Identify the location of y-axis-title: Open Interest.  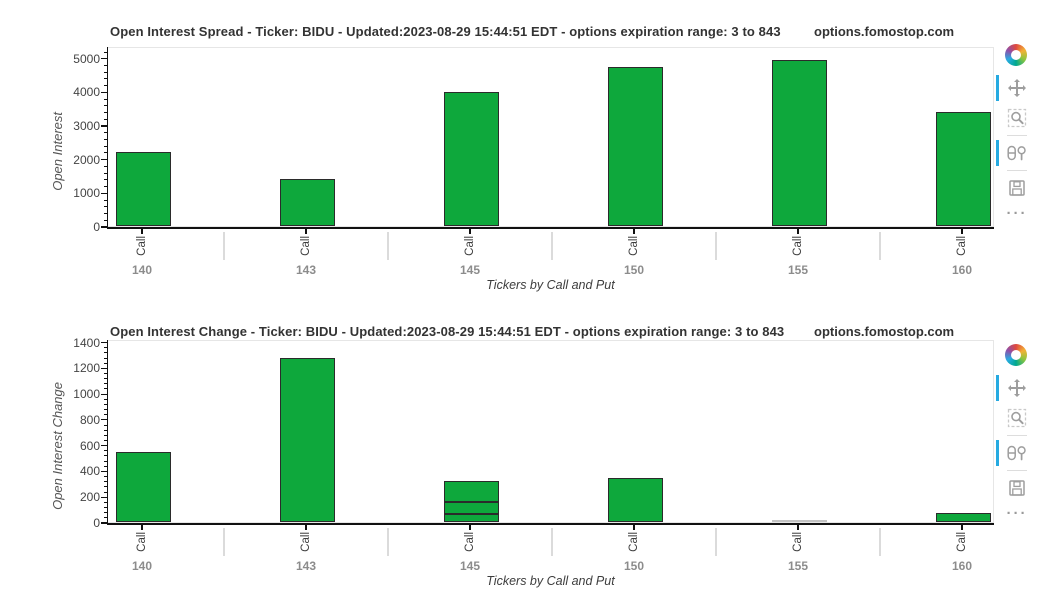
(57, 151).